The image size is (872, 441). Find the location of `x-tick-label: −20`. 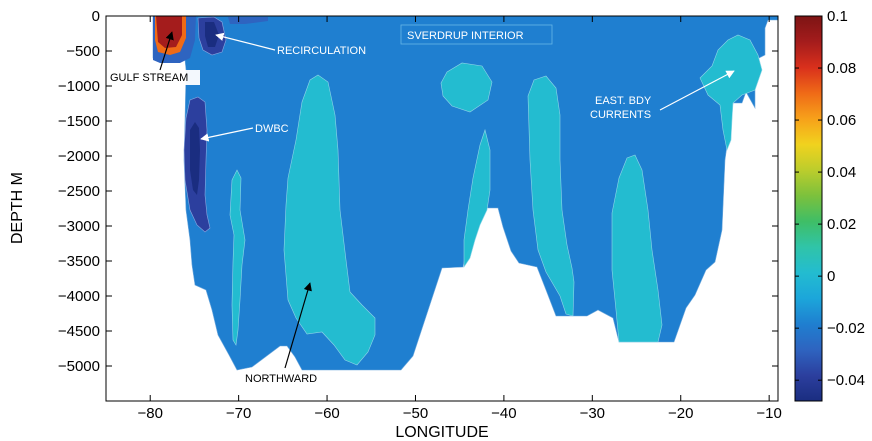

x-tick-label: −20 is located at coordinates (680, 413).